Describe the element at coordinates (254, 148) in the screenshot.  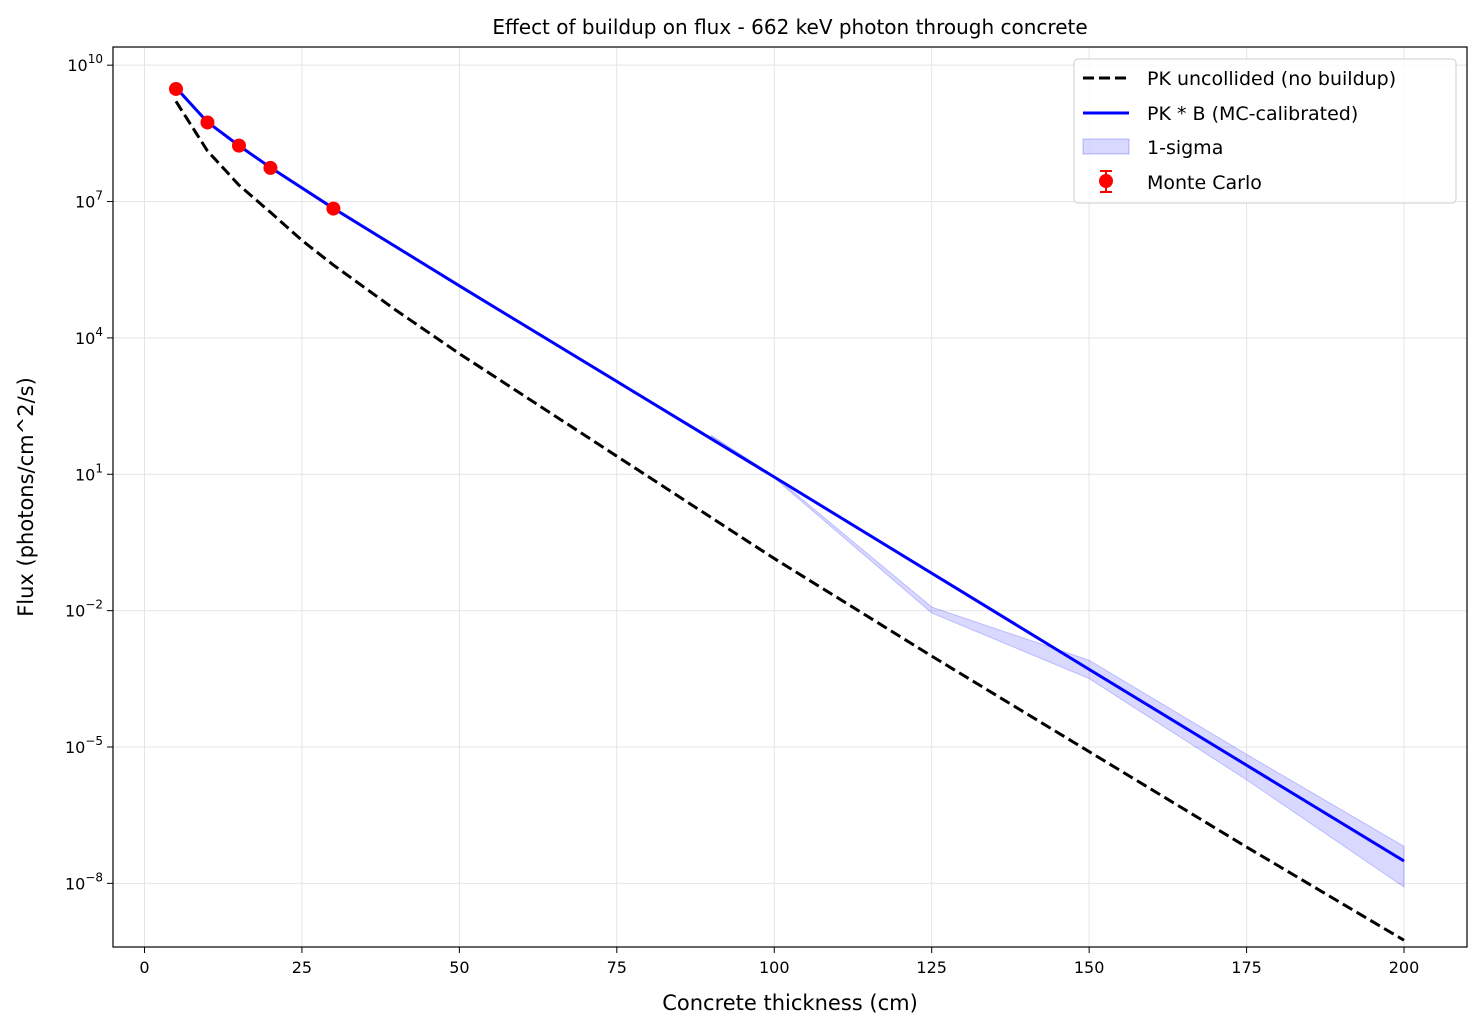
I see `mc-points` at that location.